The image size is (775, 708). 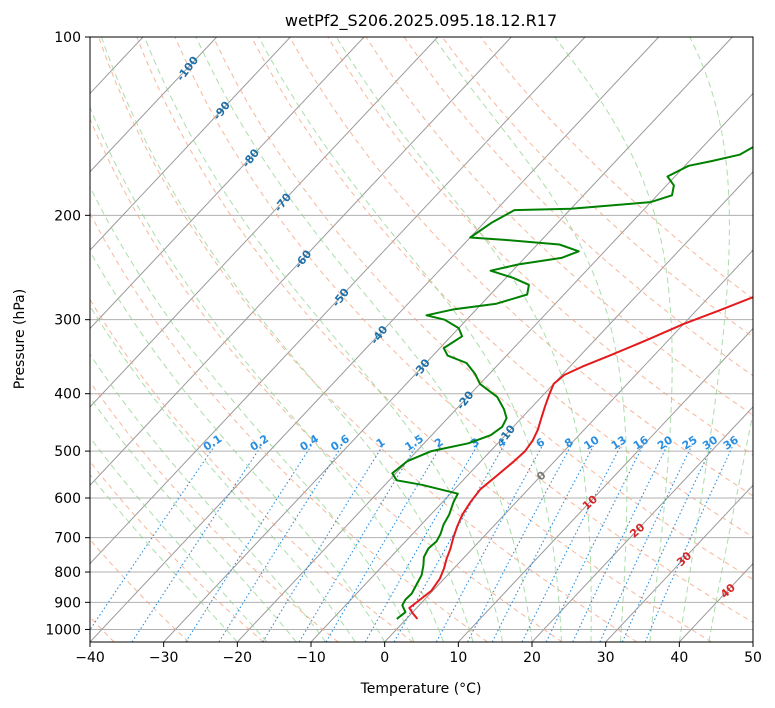 What do you see at coordinates (238, 658) in the screenshot?
I see `x-tick-label: −20` at bounding box center [238, 658].